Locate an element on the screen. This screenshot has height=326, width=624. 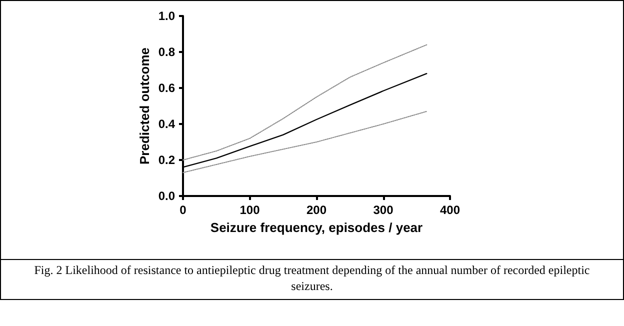
x-tick-label: 400 is located at coordinates (450, 210).